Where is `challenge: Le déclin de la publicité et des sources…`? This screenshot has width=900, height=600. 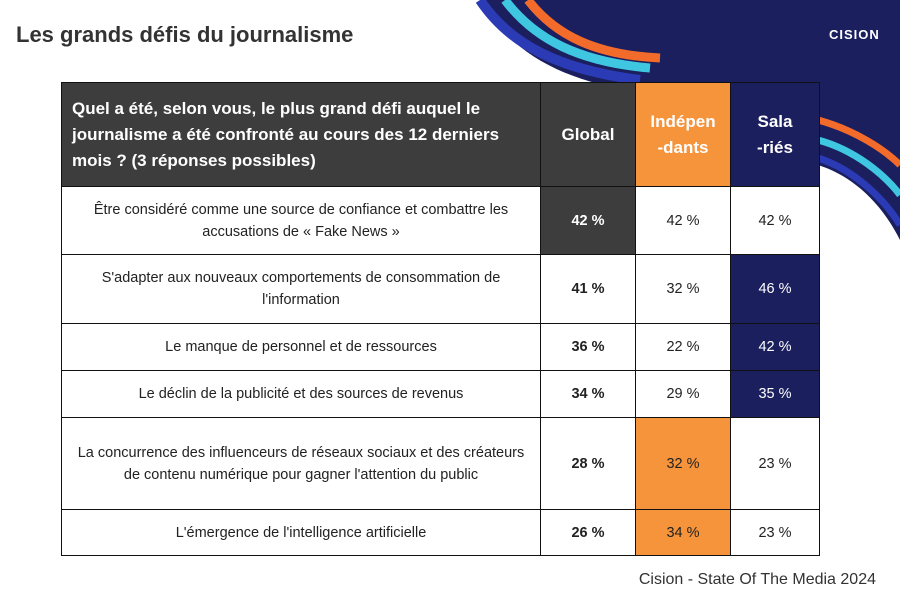
challenge: Le déclin de la publicité et des sources… is located at coordinates (301, 394).